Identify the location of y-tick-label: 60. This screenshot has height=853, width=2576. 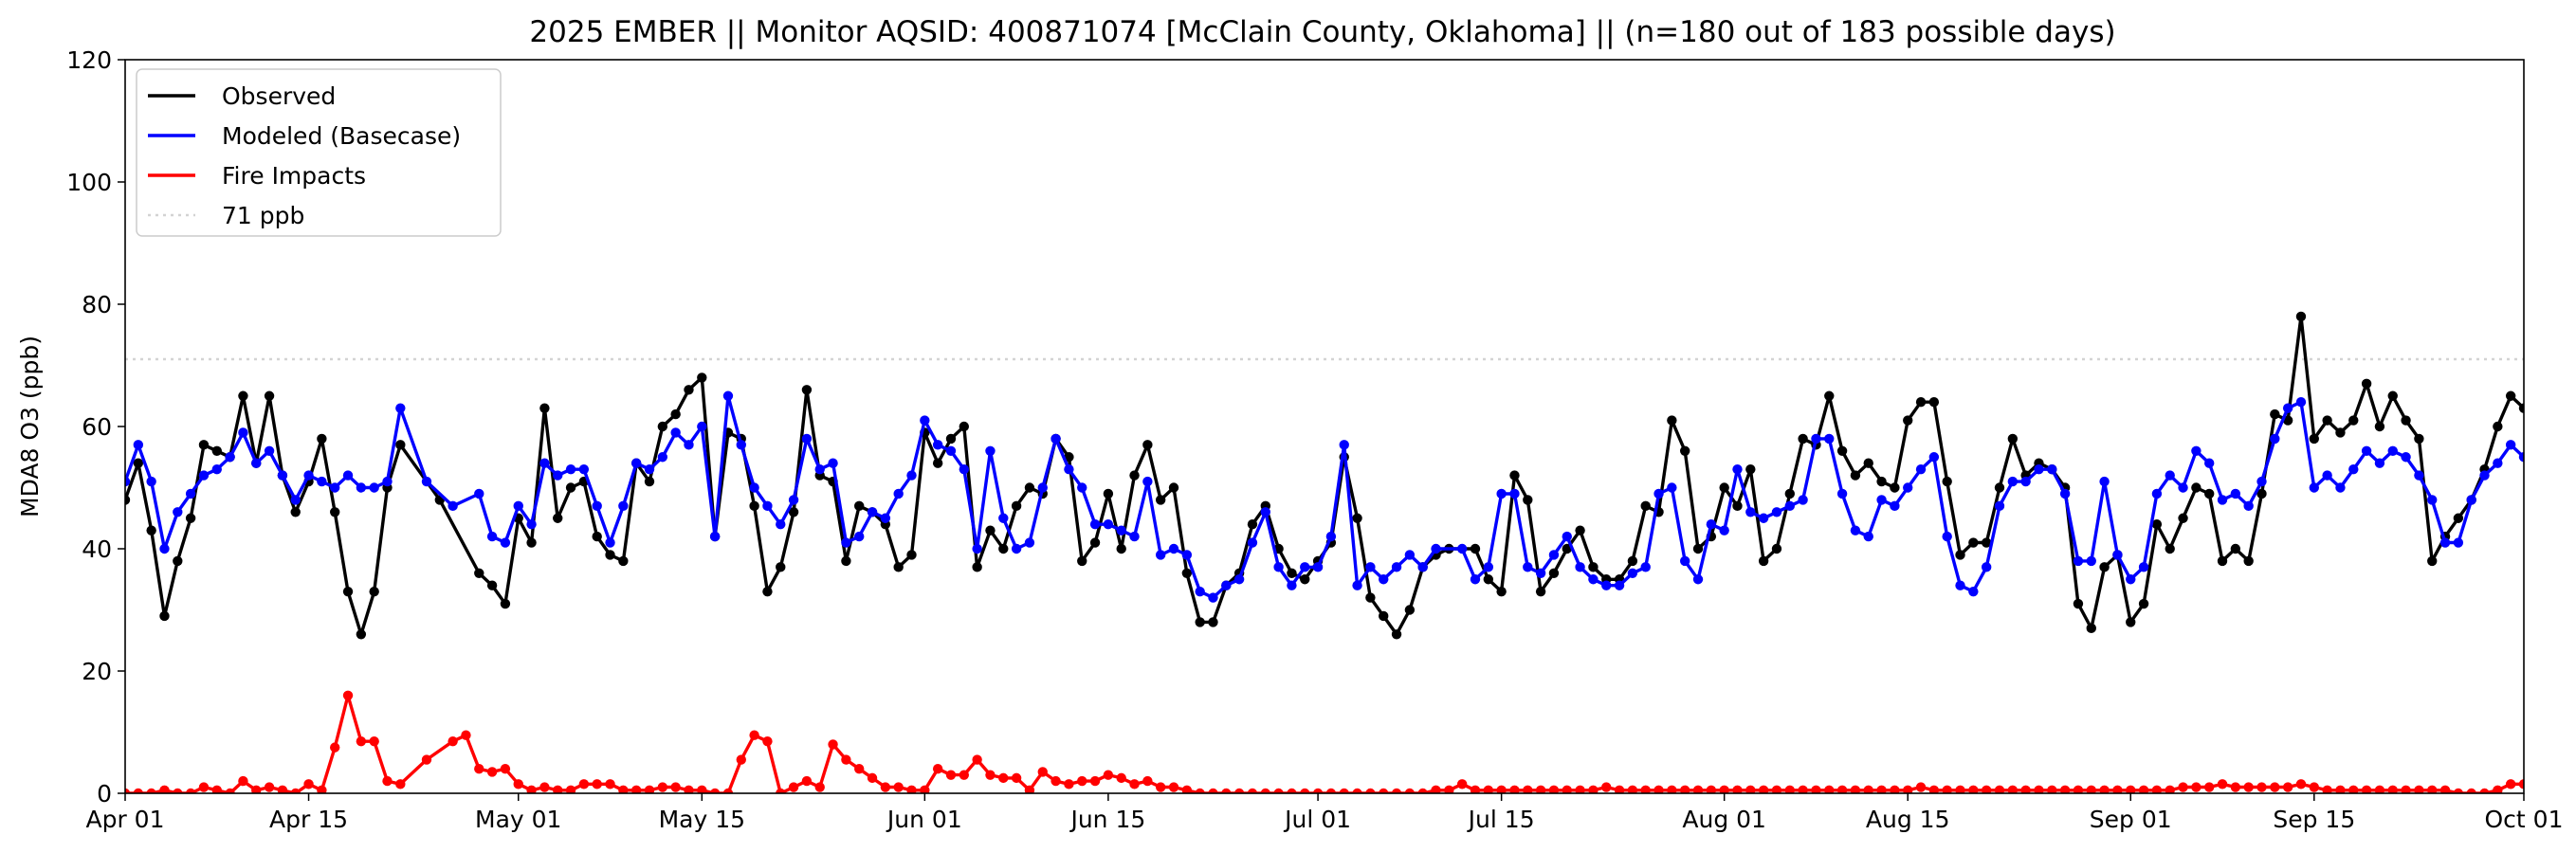
(97, 427).